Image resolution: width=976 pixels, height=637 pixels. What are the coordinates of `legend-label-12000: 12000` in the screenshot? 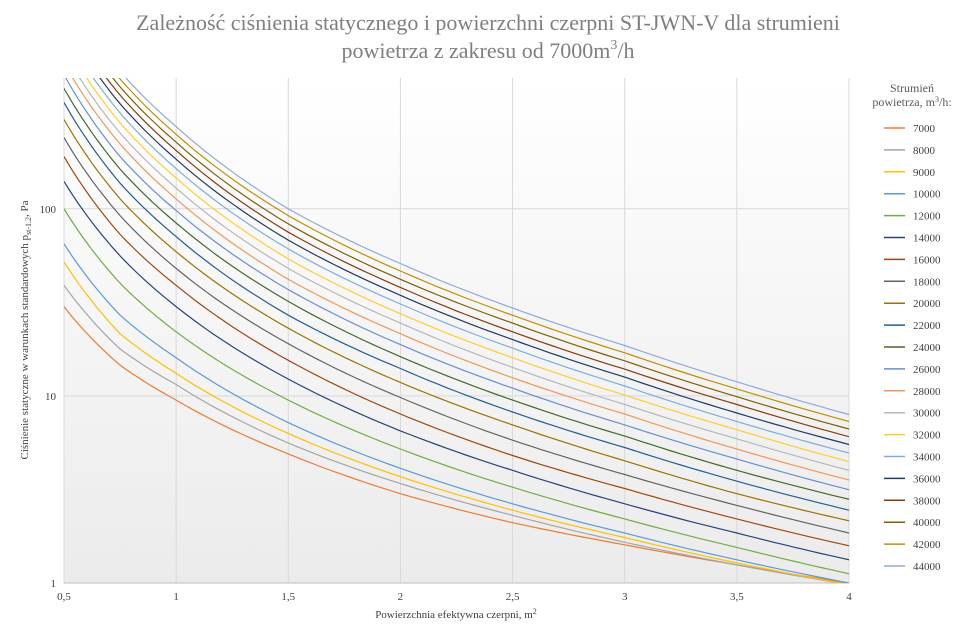 It's located at (927, 217).